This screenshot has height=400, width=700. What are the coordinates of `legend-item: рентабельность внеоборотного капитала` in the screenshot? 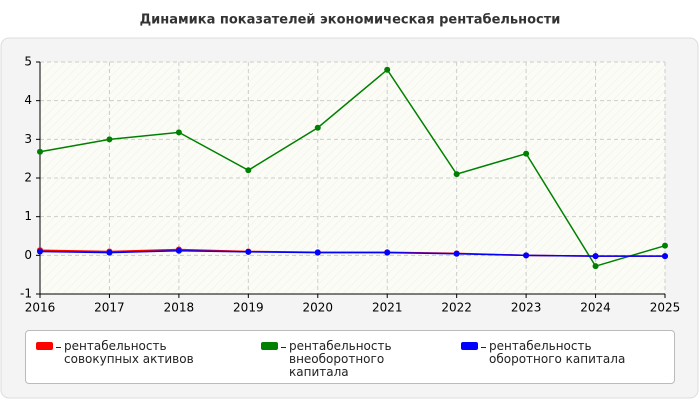 It's located at (346, 359).